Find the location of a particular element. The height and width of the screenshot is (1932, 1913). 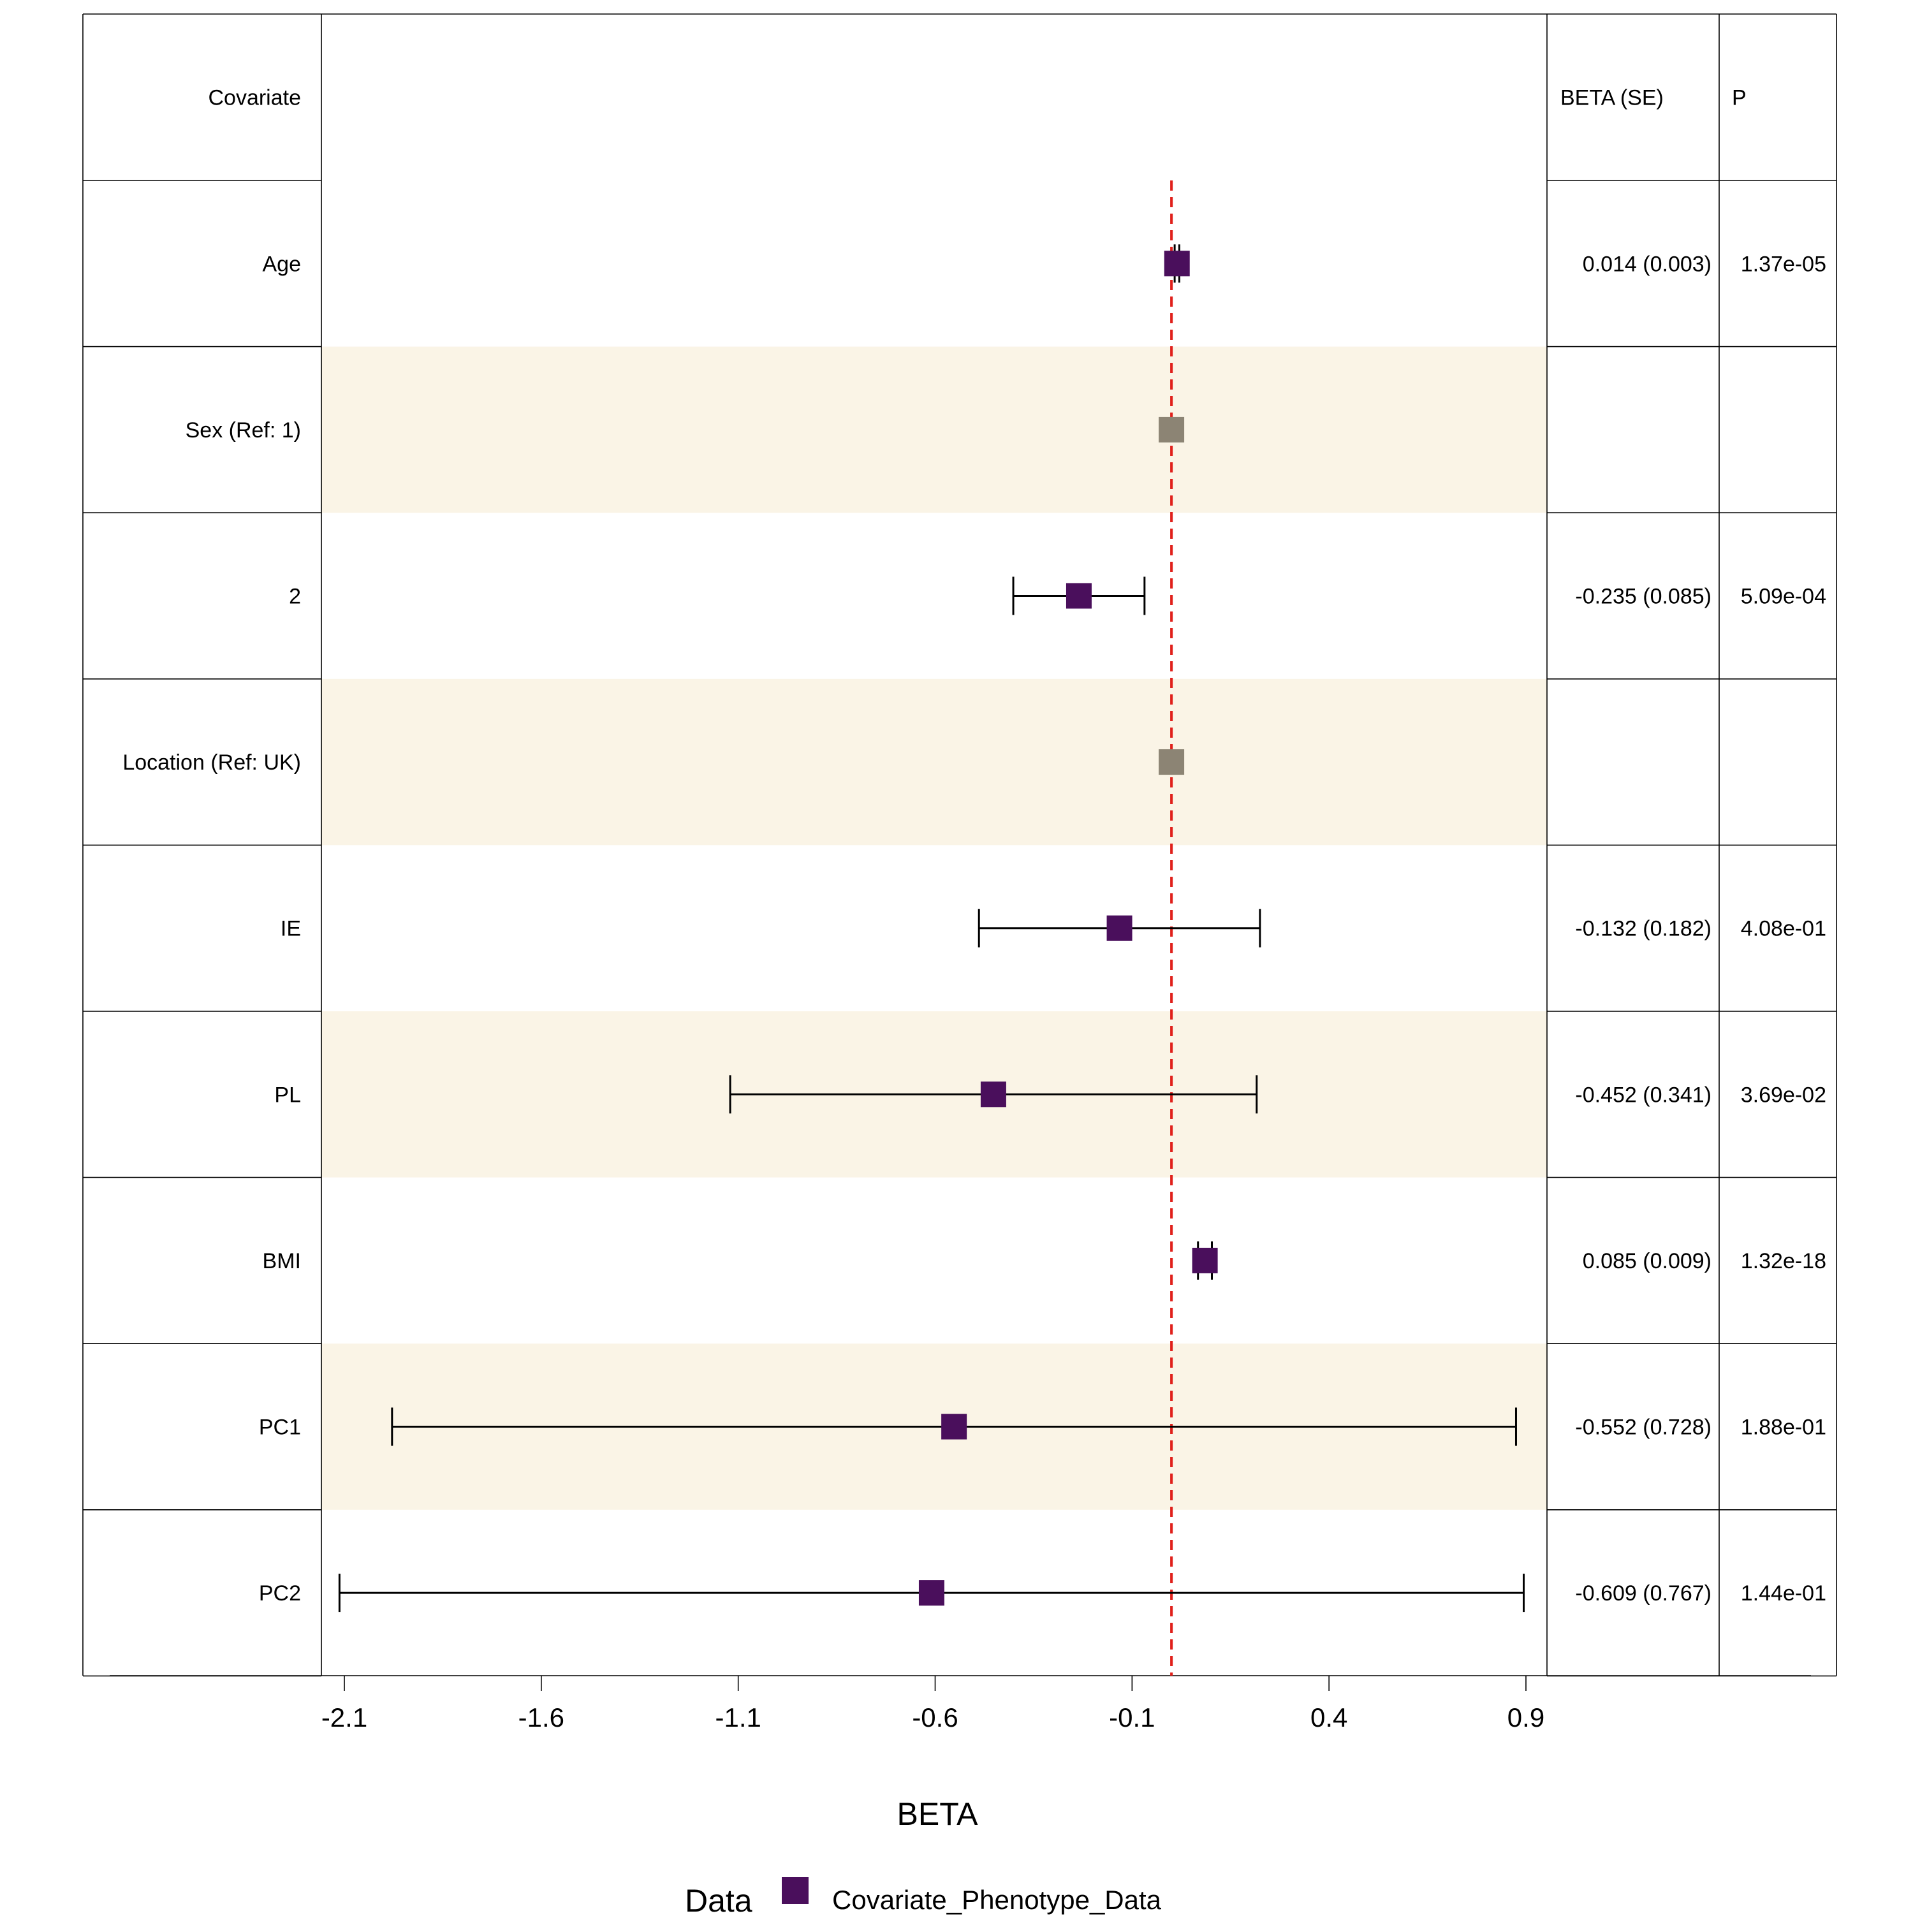

p-value: 1.44e-01 is located at coordinates (1784, 1593).